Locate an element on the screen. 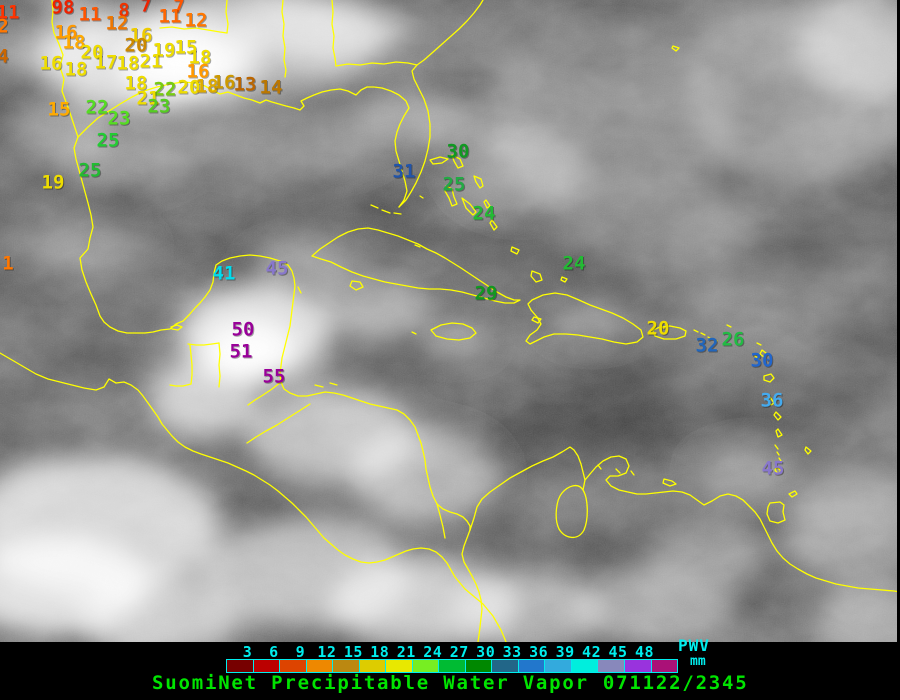 Image resolution: width=900 pixels, height=700 pixels. right-edge-strip is located at coordinates (898, 321).